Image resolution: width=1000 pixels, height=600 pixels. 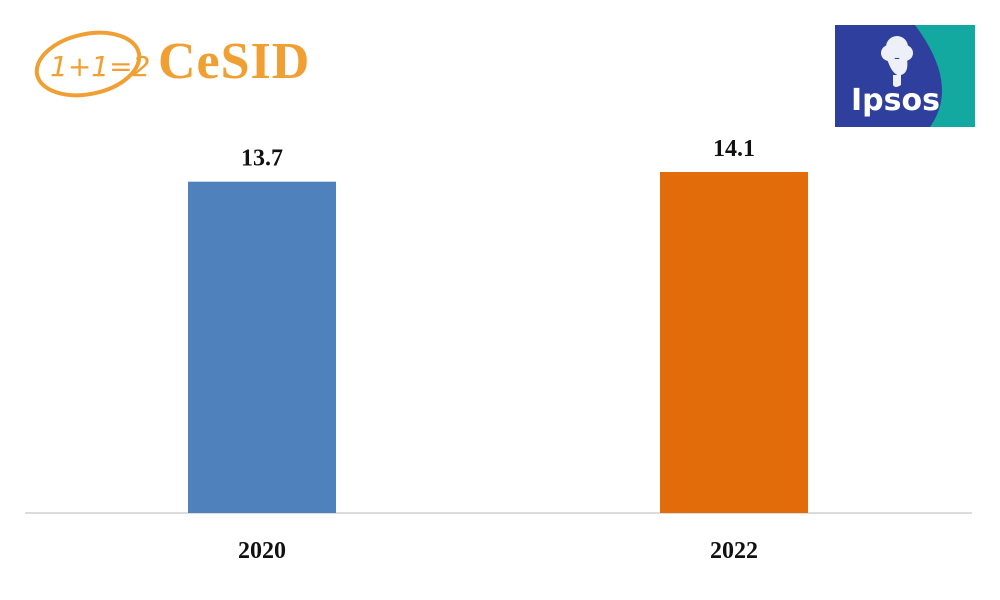 I want to click on ipsos-logo: Ipsos, so click(x=905, y=76).